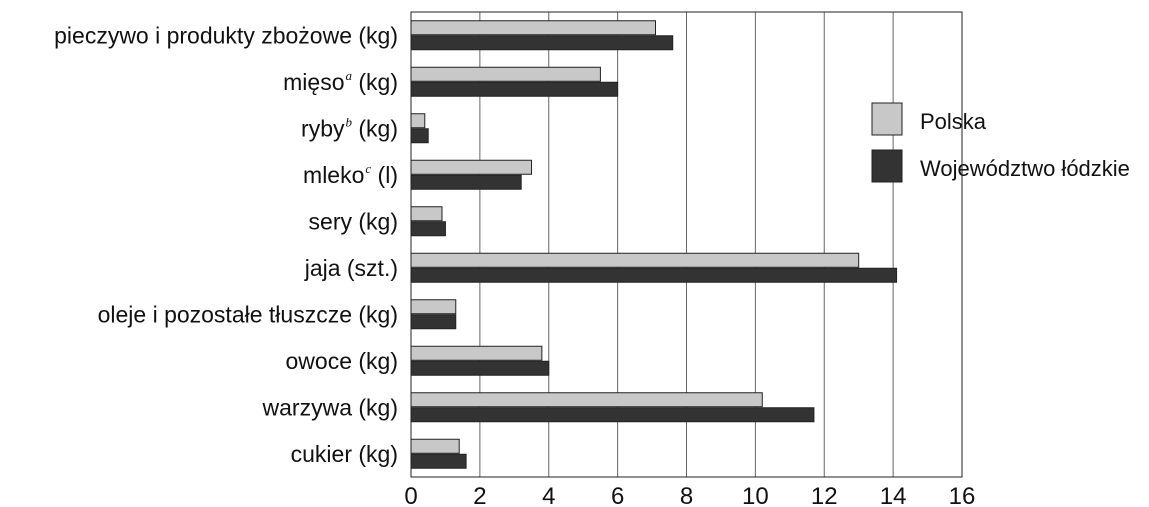  What do you see at coordinates (313, 82) in the screenshot?
I see `category-label-text: mięso` at bounding box center [313, 82].